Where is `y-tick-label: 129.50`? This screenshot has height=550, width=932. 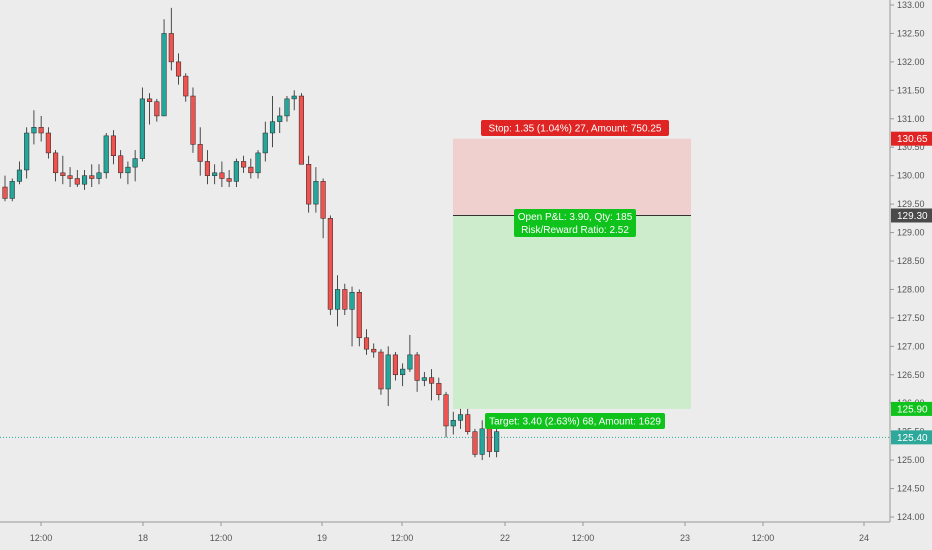
y-tick-label: 129.50 is located at coordinates (911, 204).